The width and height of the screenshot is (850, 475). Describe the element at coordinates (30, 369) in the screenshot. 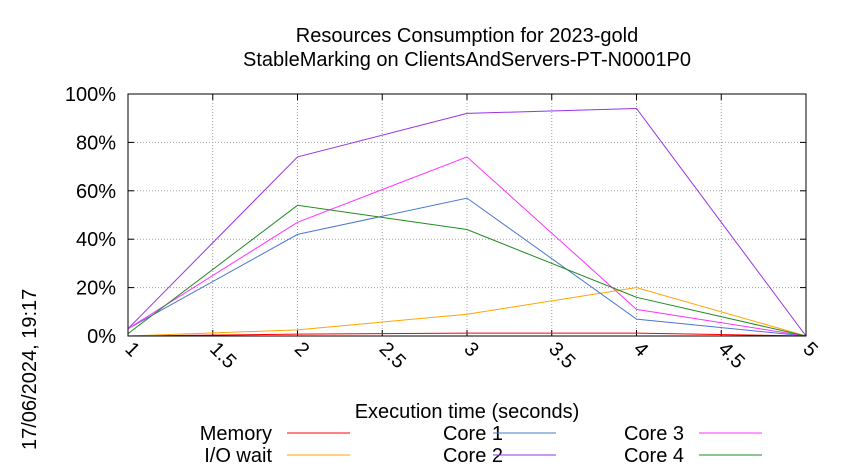

I see `timestamp-label: 17/06/2024, 19:17` at that location.